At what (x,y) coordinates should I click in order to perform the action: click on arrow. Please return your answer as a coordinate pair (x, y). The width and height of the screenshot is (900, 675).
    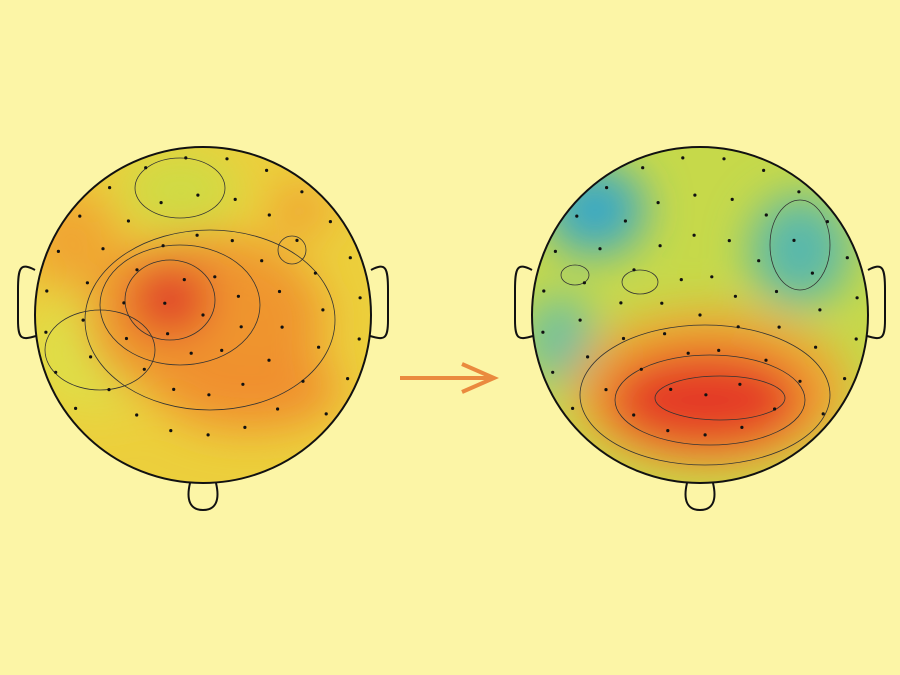
    Looking at the image, I should click on (449, 378).